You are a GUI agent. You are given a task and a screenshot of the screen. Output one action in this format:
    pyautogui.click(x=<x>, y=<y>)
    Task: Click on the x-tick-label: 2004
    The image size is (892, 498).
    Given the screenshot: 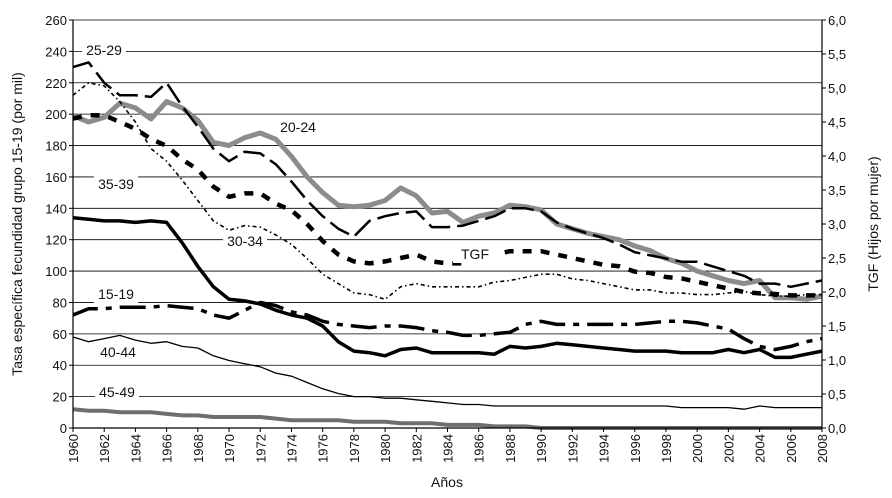 What is the action you would take?
    pyautogui.click(x=760, y=448)
    